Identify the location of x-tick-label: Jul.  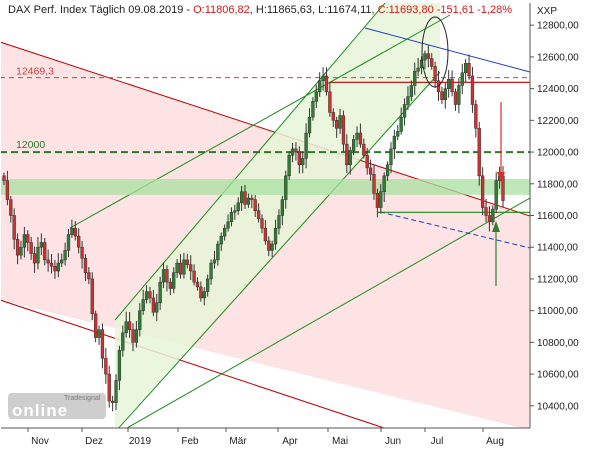
(437, 441).